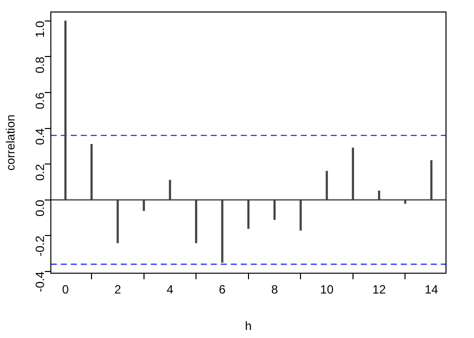 The image size is (474, 338). Describe the element at coordinates (222, 289) in the screenshot. I see `x-tick-label: 6` at that location.